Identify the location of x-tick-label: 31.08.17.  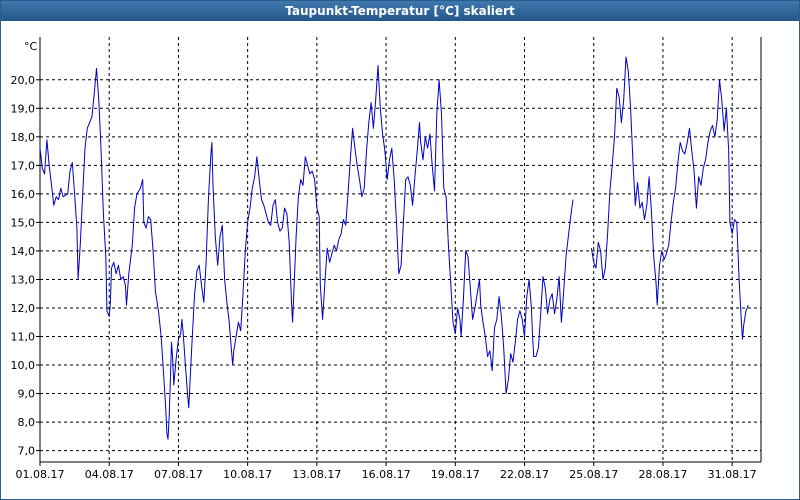
(732, 474).